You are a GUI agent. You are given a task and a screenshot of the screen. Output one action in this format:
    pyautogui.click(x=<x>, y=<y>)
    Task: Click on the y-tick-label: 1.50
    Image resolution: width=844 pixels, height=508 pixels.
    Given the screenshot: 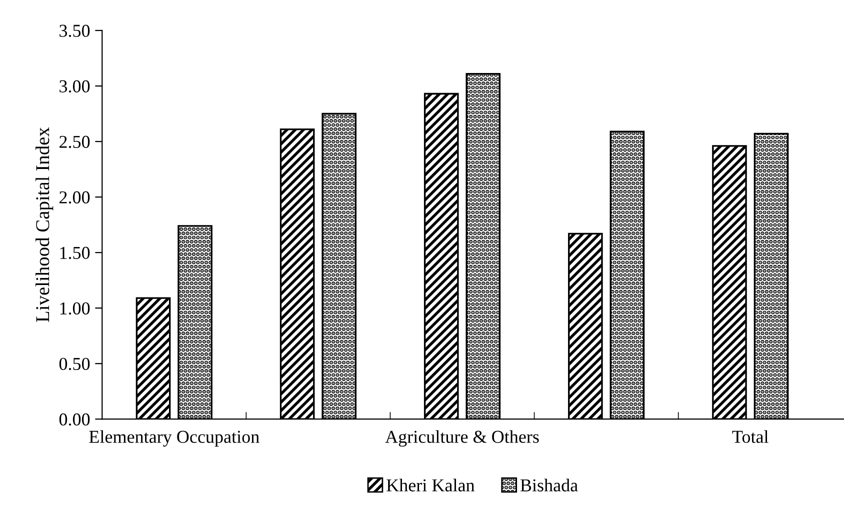 What is the action you would take?
    pyautogui.click(x=75, y=253)
    